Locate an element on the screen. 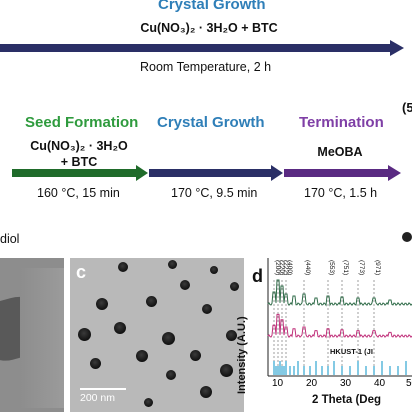 Image resolution: width=412 pixels, height=412 pixels. trace-top is located at coordinates (339, 293).